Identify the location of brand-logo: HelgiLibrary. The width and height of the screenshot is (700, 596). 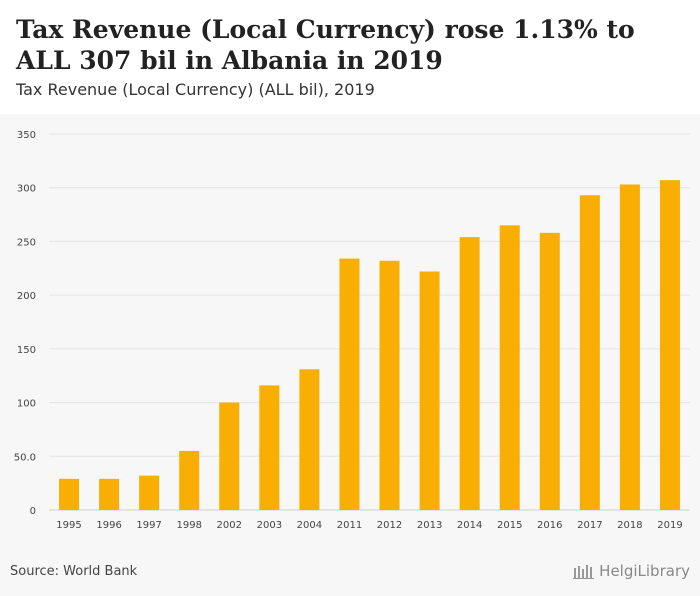
(631, 571).